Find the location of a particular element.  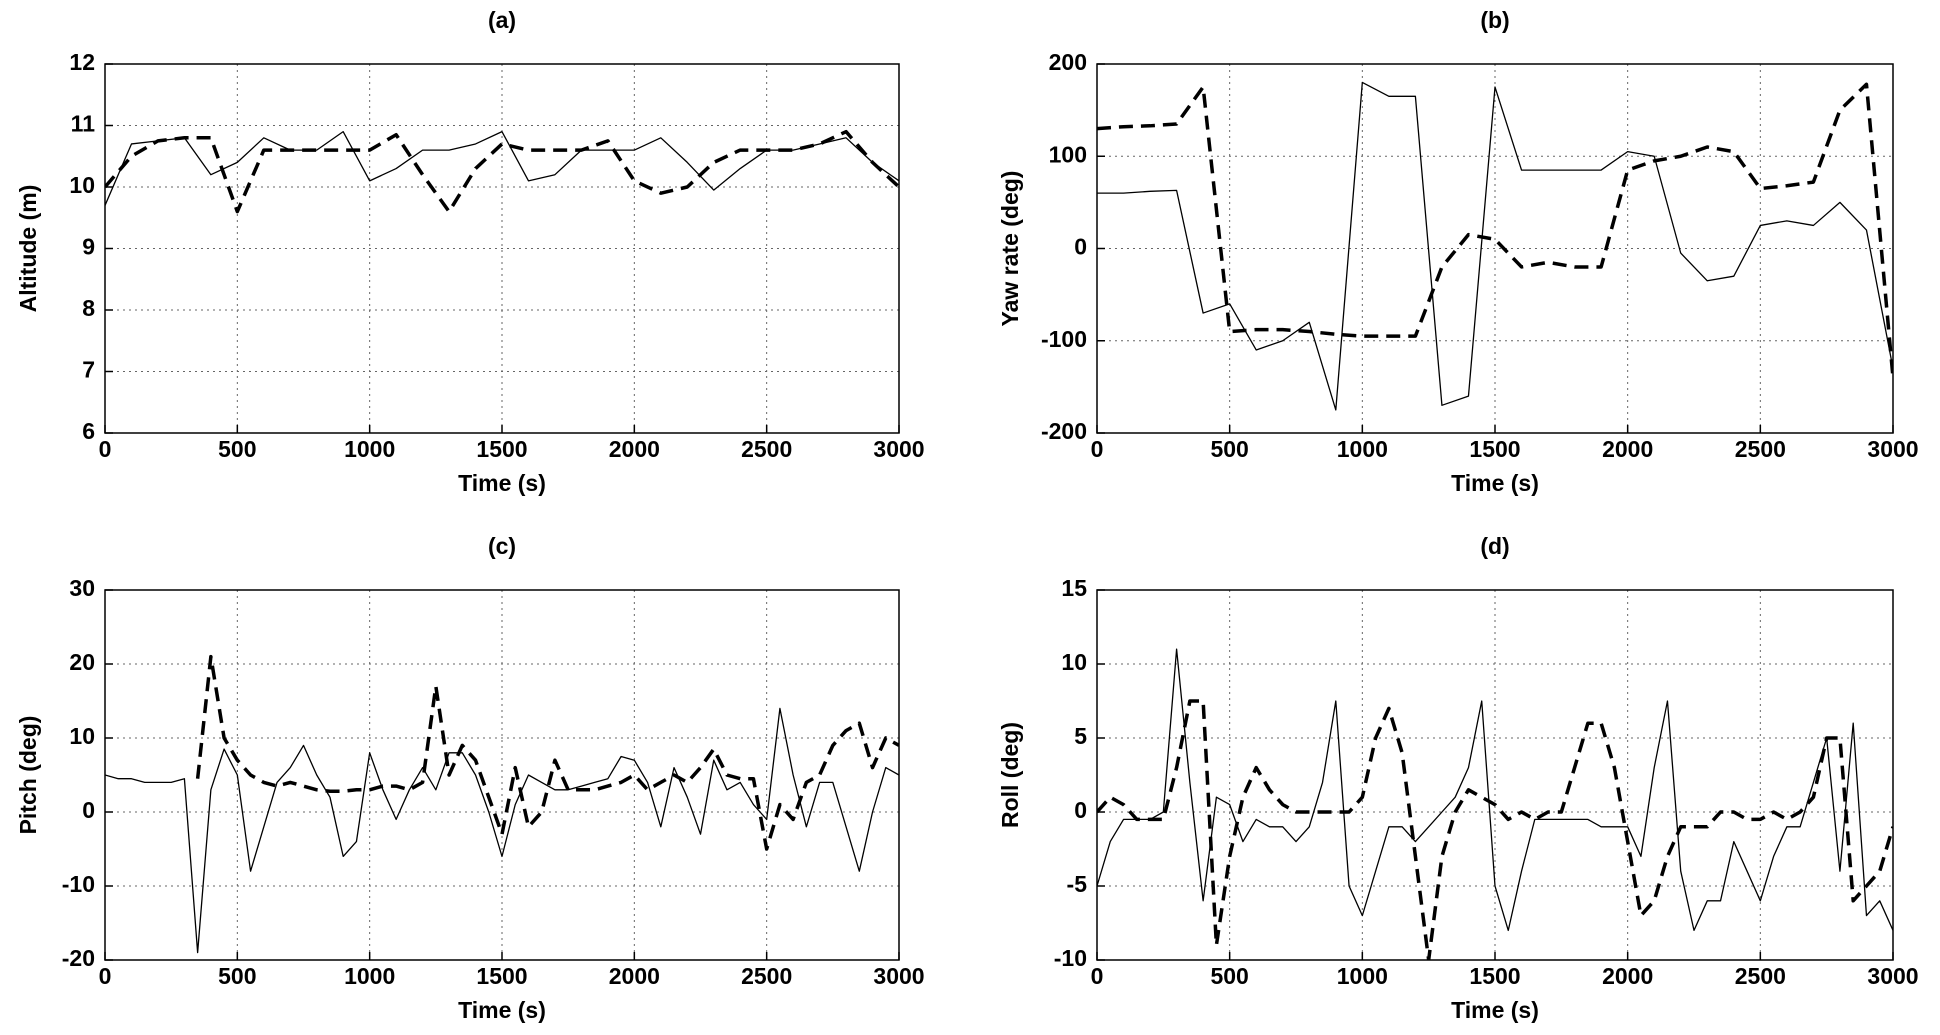

y-tick-label: -100 is located at coordinates (1064, 339).